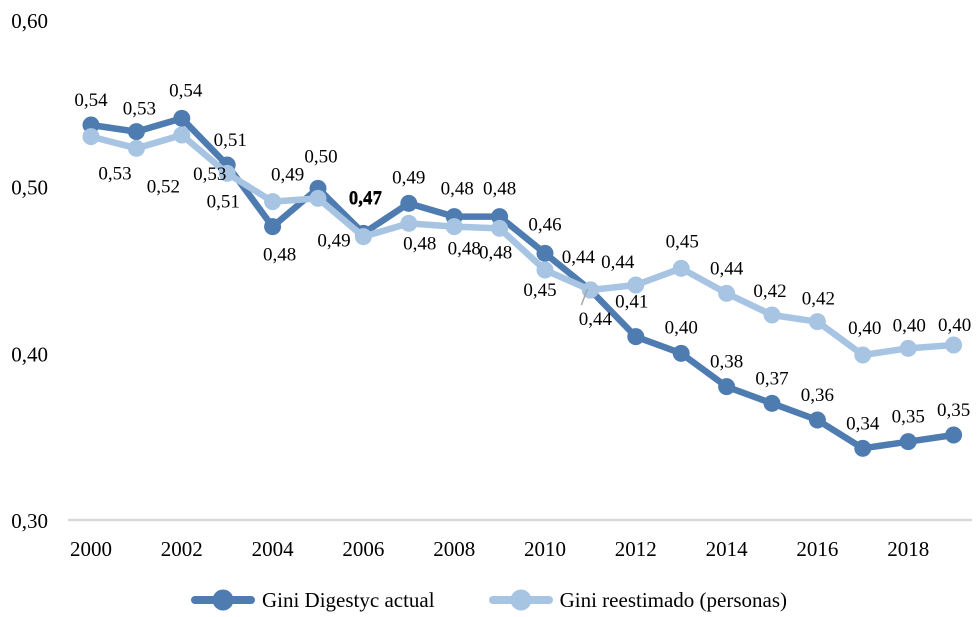 The width and height of the screenshot is (978, 617). What do you see at coordinates (454, 549) in the screenshot?
I see `x-tick-label: 2008` at bounding box center [454, 549].